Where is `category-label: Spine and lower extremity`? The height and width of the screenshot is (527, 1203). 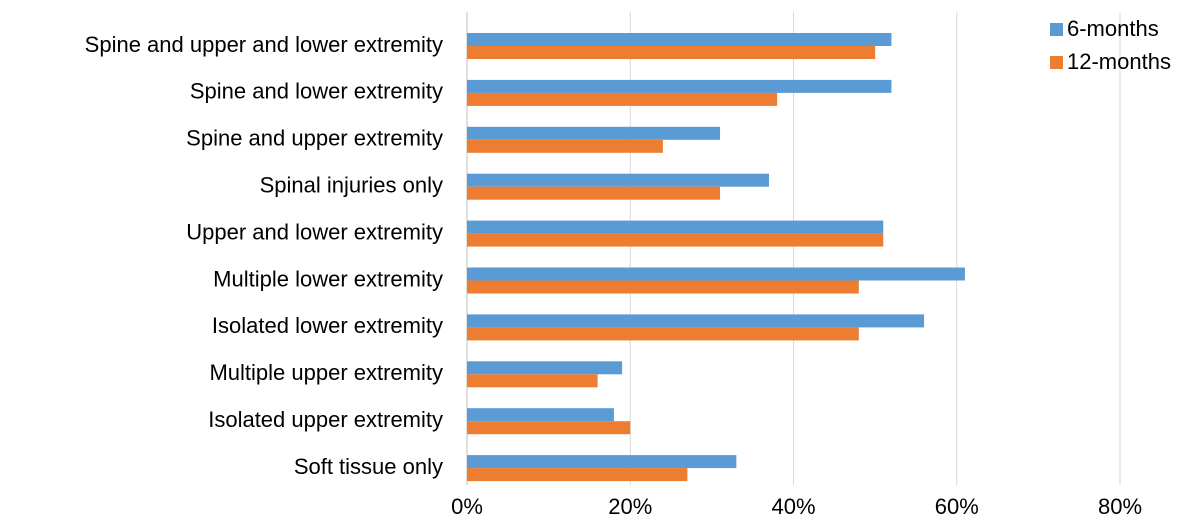
category-label: Spine and lower extremity is located at coordinates (316, 91).